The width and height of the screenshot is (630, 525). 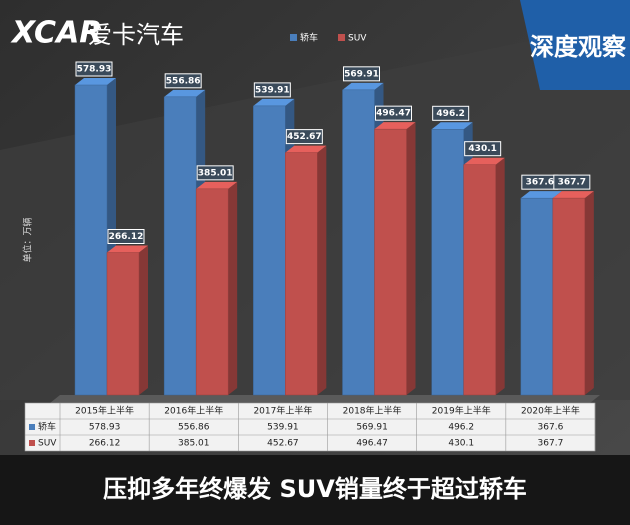 What do you see at coordinates (551, 428) in the screenshot?
I see `table-cell: 367.6` at bounding box center [551, 428].